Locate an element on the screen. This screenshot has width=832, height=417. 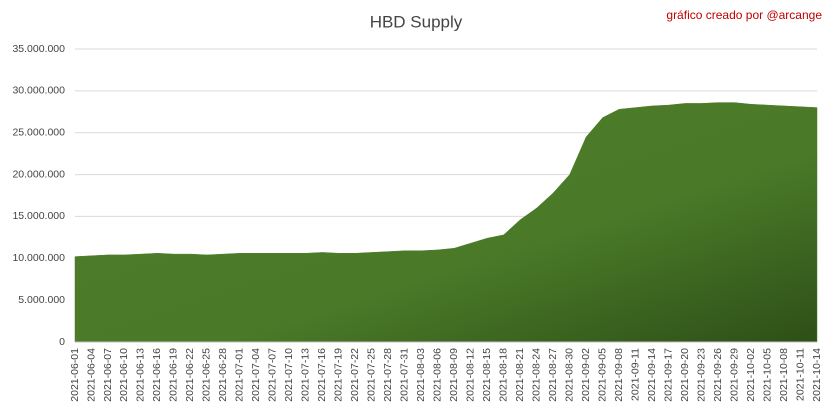
chart-title: HBD Supply is located at coordinates (416, 21).